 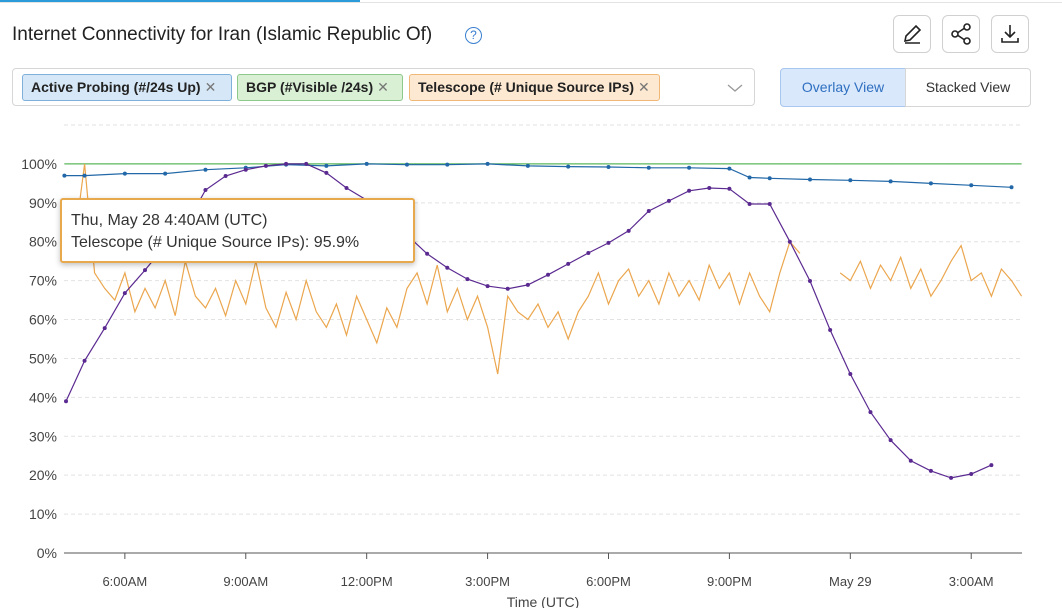 What do you see at coordinates (729, 581) in the screenshot?
I see `x-tick-label: 9:00PM` at bounding box center [729, 581].